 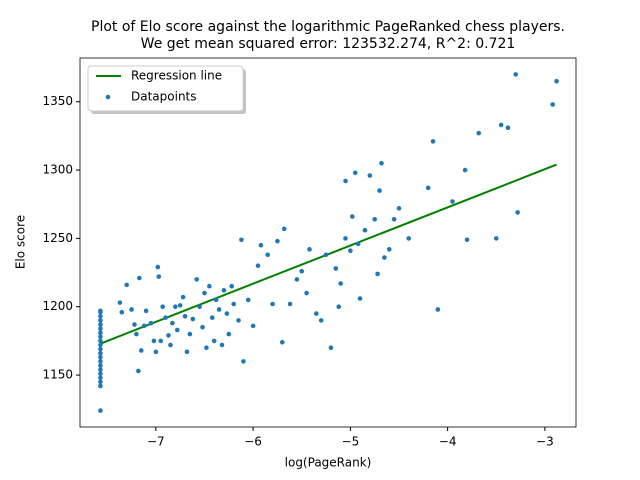 I want to click on x-tick-label: −4, so click(x=448, y=442).